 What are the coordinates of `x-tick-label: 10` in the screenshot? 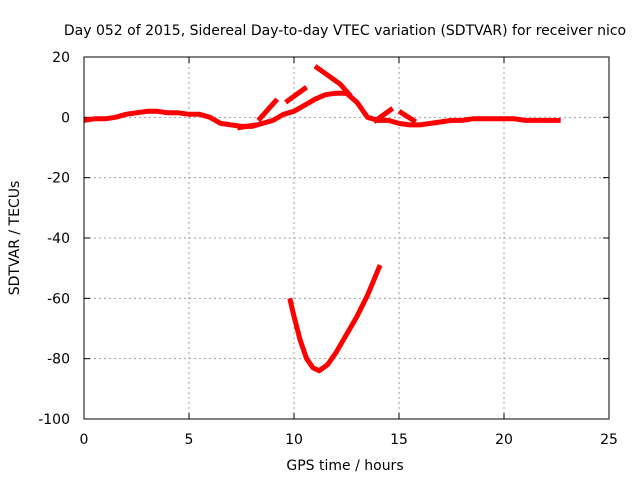 It's located at (294, 440).